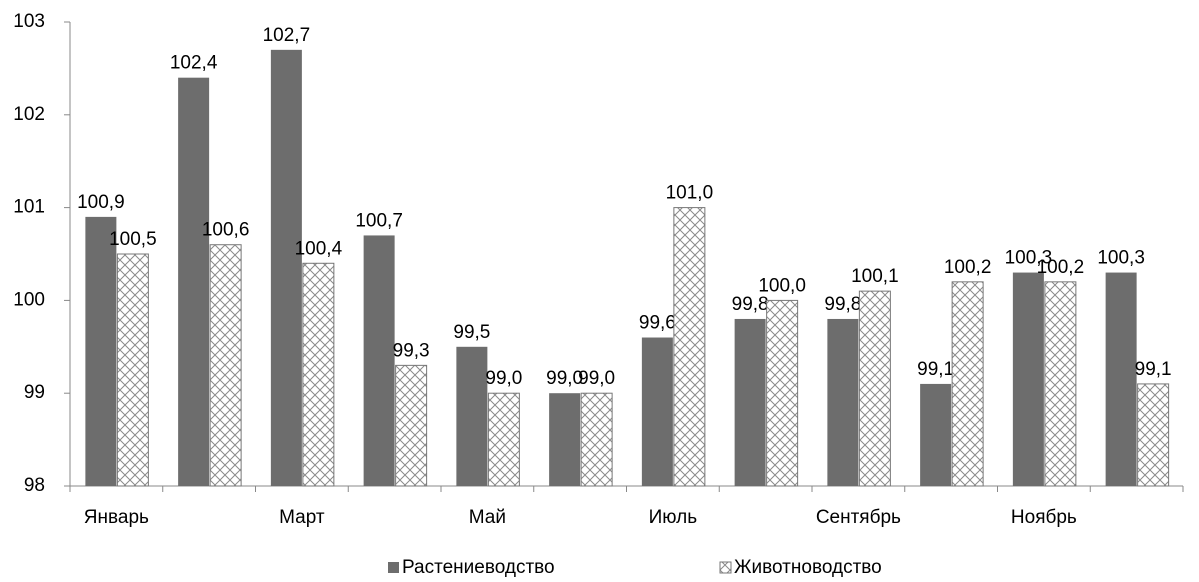  I want to click on y-tick-label: 102, so click(29, 114).